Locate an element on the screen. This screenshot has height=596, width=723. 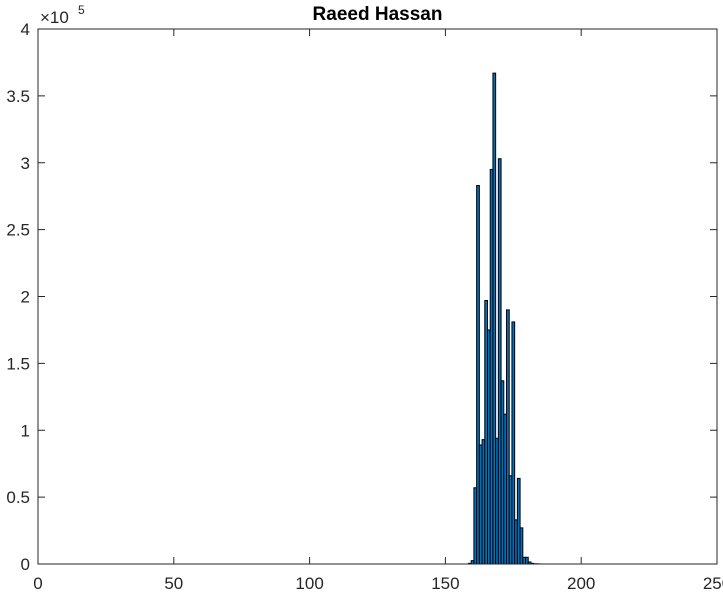
y-tick-labels: 0 0.5 1 1.5 2 2.5 3 3.5 4 is located at coordinates (18, 297).